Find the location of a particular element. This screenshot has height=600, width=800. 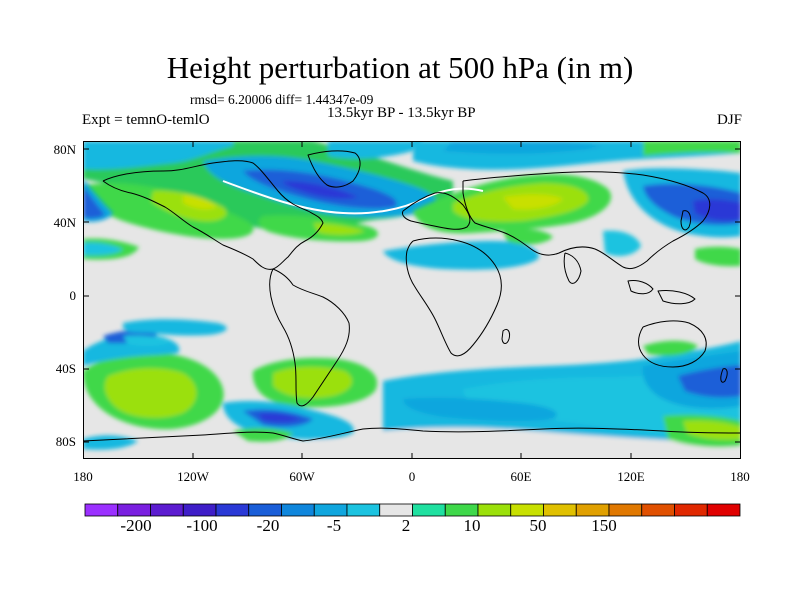

colorbar-label-50: 50 is located at coordinates (538, 525).